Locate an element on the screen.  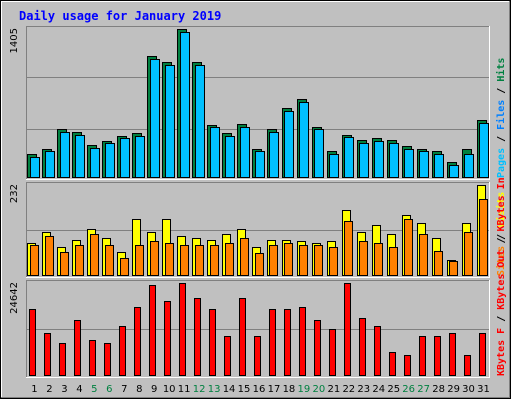
day-label: 23 is located at coordinates (363, 389).